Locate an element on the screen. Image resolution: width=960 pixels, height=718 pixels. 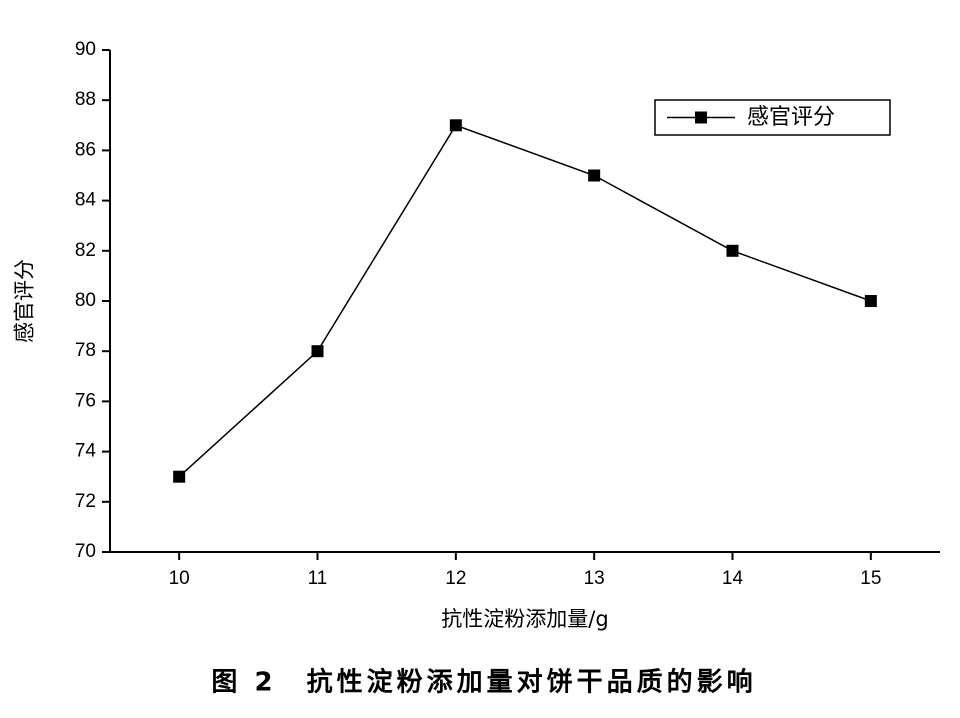
y-tick-label: 84 is located at coordinates (86, 200).